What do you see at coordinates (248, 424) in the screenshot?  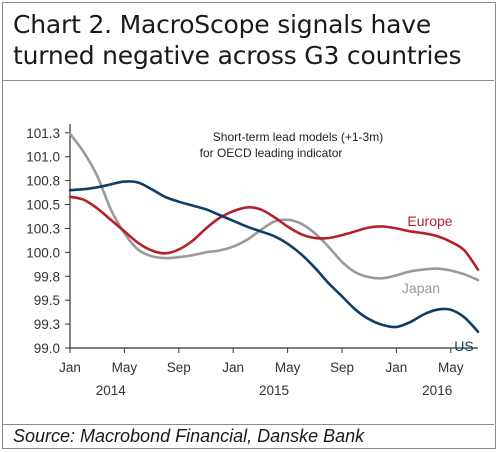 I see `source-divider` at bounding box center [248, 424].